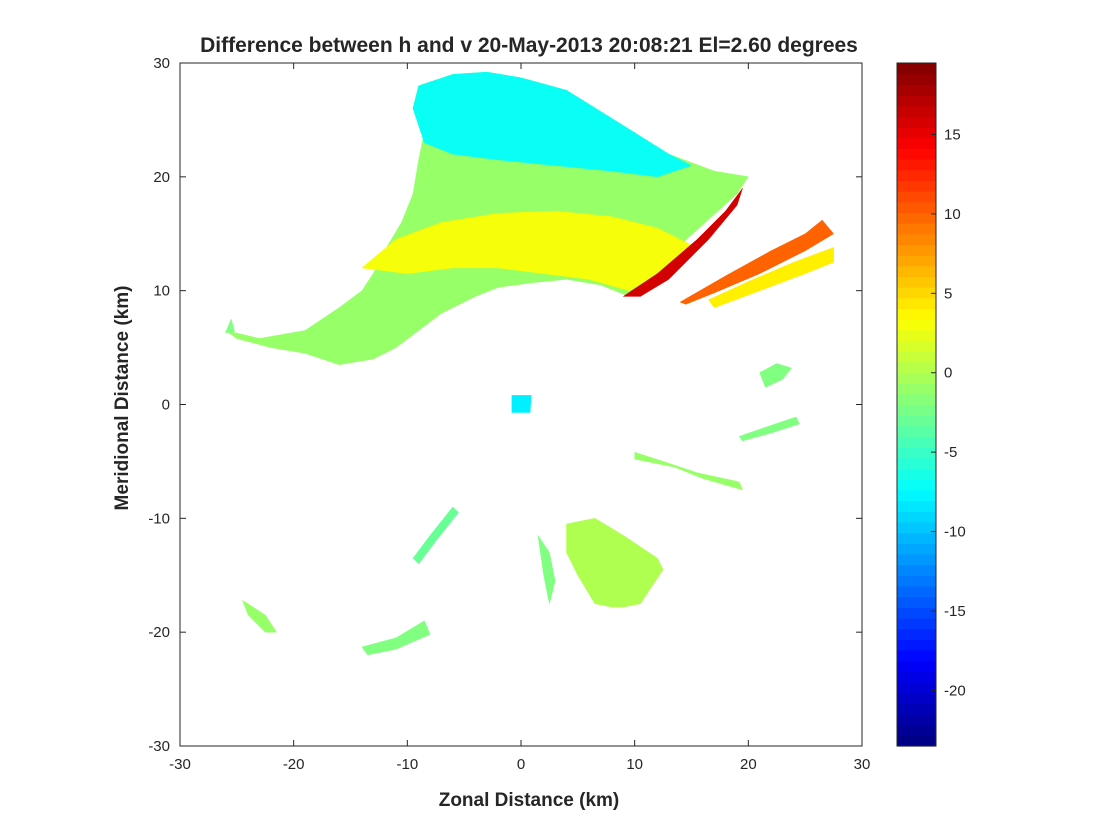 The width and height of the screenshot is (1120, 840). I want to click on colorbar-frame, so click(916, 404).